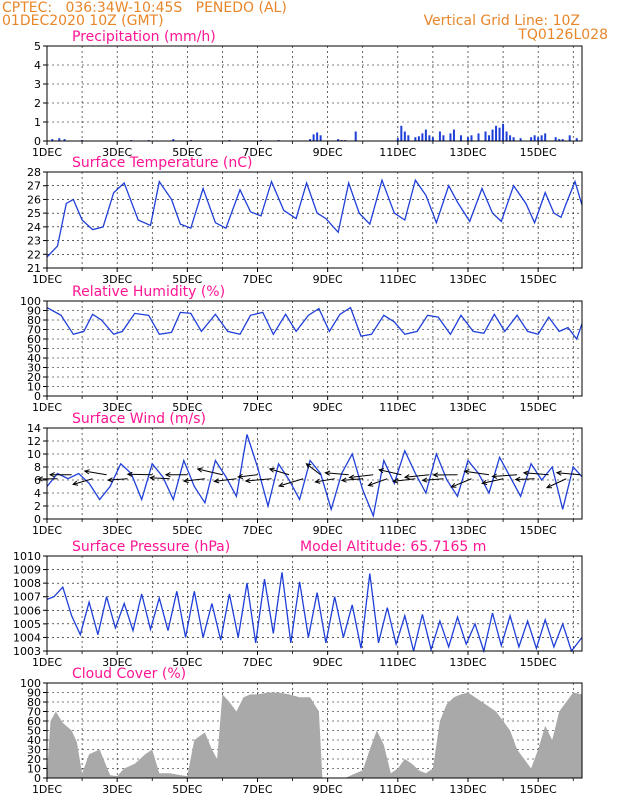 The height and width of the screenshot is (800, 618). Describe the element at coordinates (34, 213) in the screenshot. I see `y-tick-label: 25` at that location.